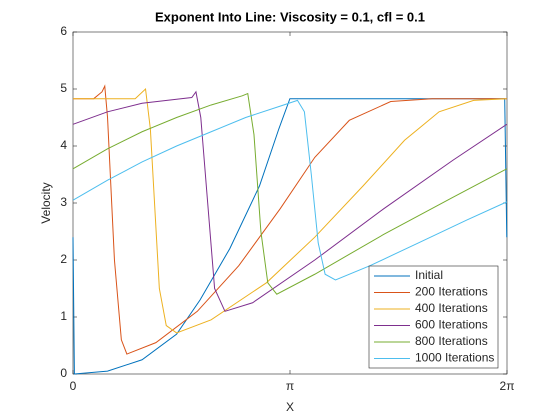 The height and width of the screenshot is (420, 560). I want to click on legend-label: 1000 Iterations, so click(454, 358).